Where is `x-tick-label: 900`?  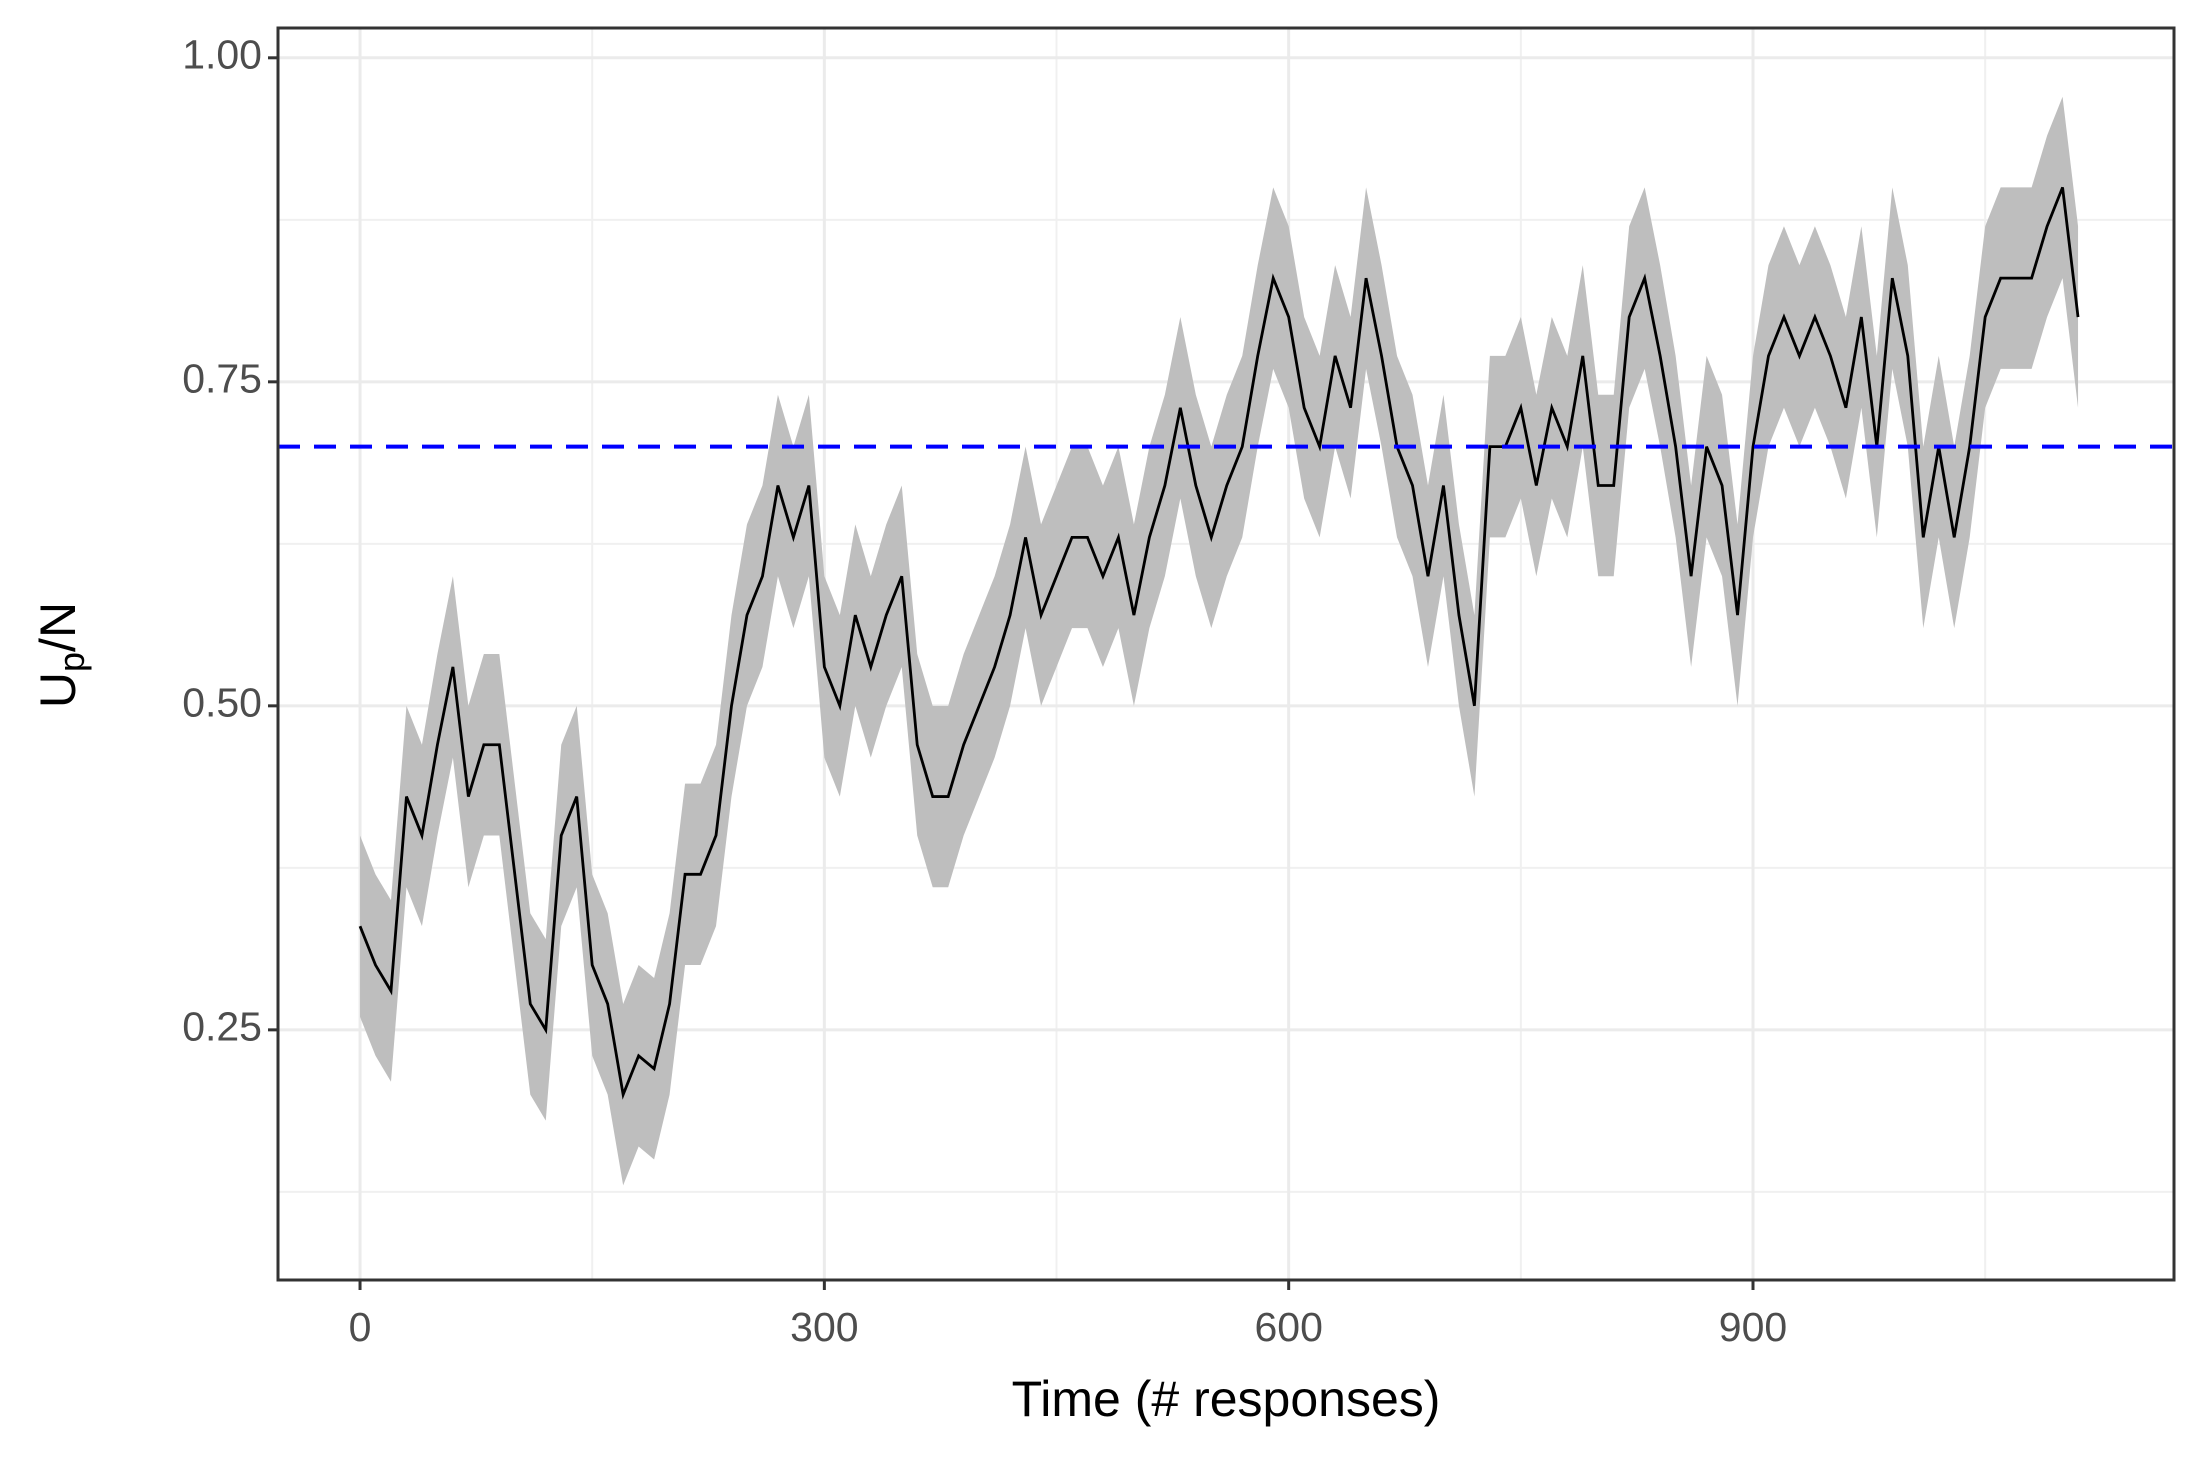
x-tick-label: 900 is located at coordinates (1753, 1327).